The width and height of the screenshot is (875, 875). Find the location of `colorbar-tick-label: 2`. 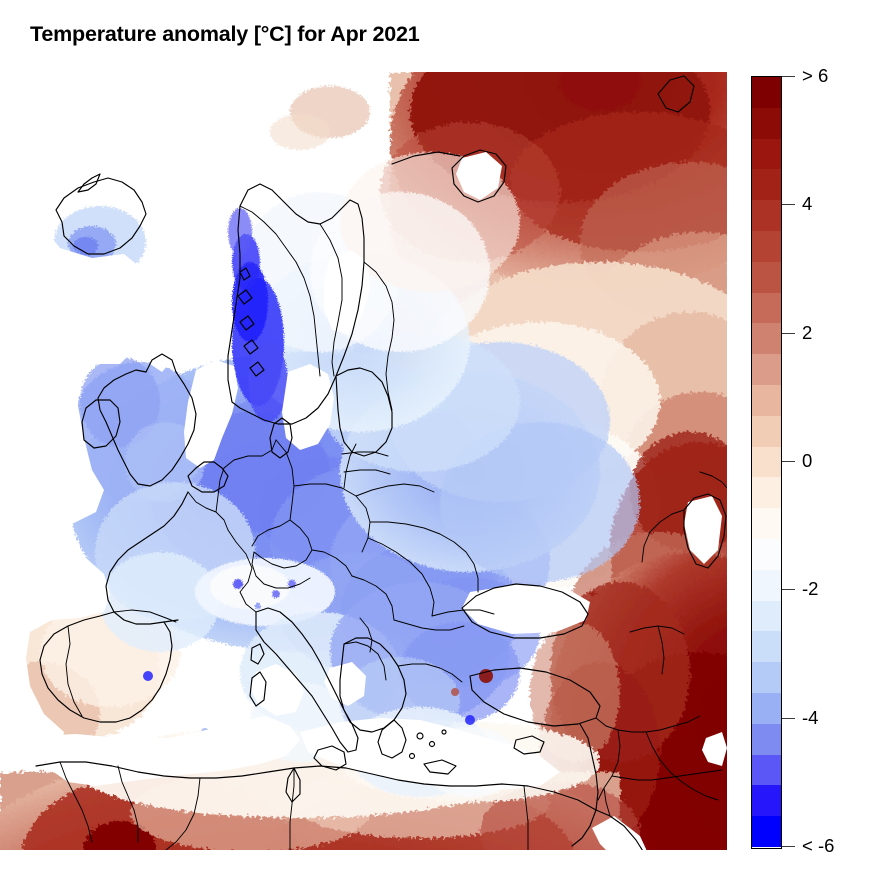

colorbar-tick-label: 2 is located at coordinates (807, 332).